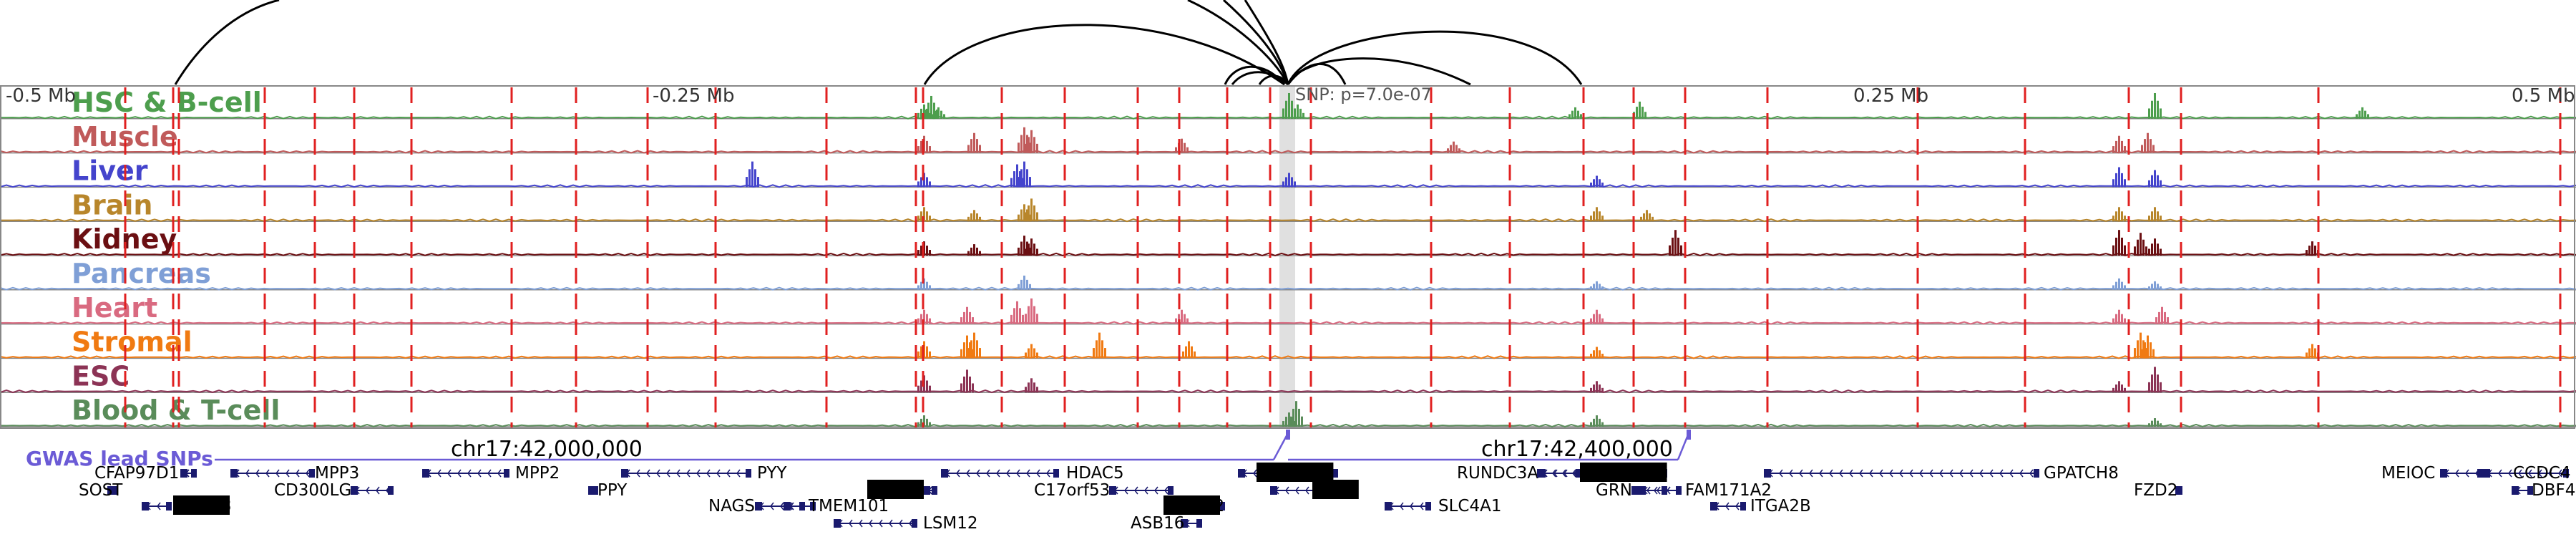 This screenshot has height=537, width=2576. What do you see at coordinates (41, 96) in the screenshot?
I see `scale-tick-label: -0.5 Mb` at bounding box center [41, 96].